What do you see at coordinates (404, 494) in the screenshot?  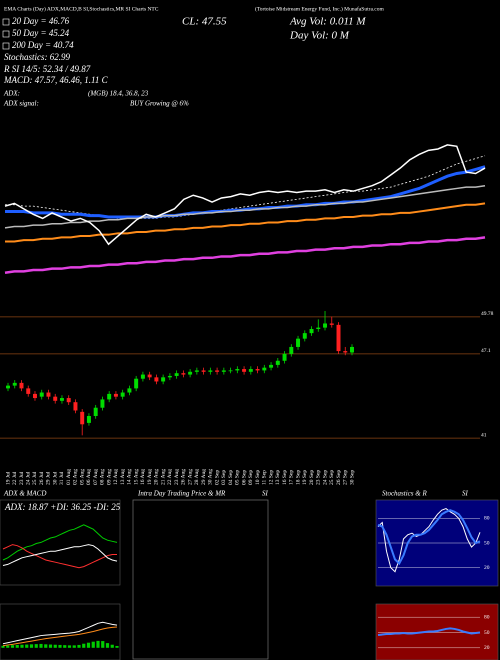 I see `panel-title: Stochastics & R` at bounding box center [404, 494].